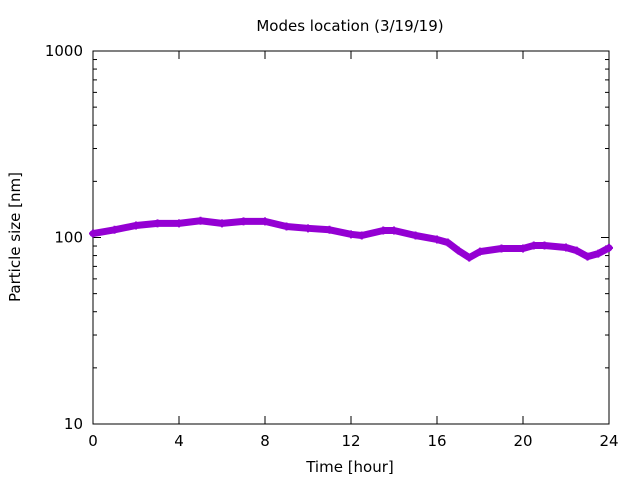 This screenshot has width=640, height=484. What do you see at coordinates (522, 441) in the screenshot?
I see `x-tick-label: 20` at bounding box center [522, 441].